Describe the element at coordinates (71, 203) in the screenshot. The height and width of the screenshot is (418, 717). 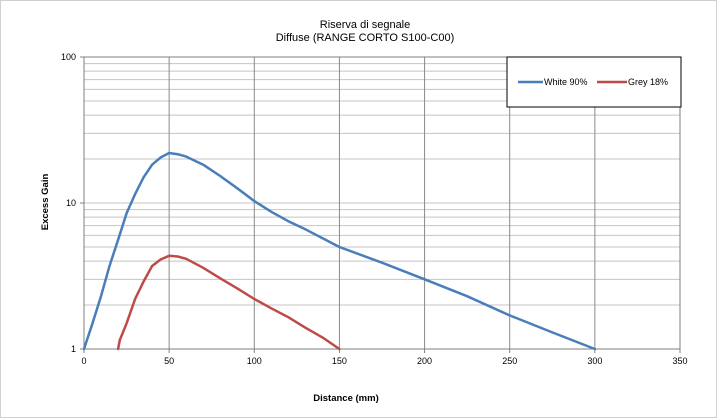
I see `y-tick-label: 10` at that location.